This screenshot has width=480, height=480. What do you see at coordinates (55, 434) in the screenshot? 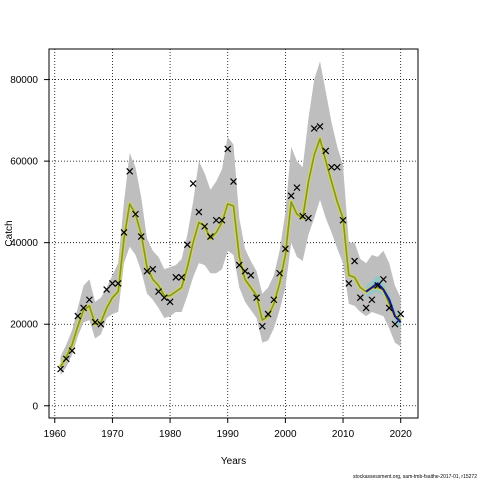
I see `x-tick-label: 1960` at bounding box center [55, 434].